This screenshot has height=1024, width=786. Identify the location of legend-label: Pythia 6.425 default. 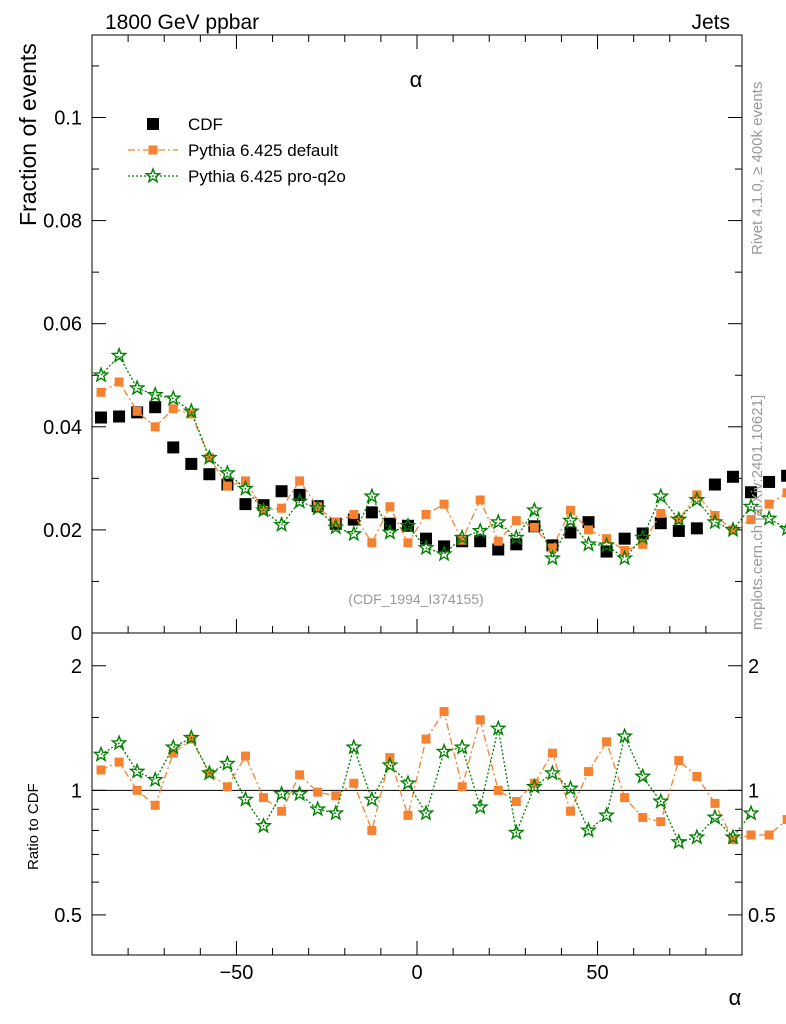
(263, 150).